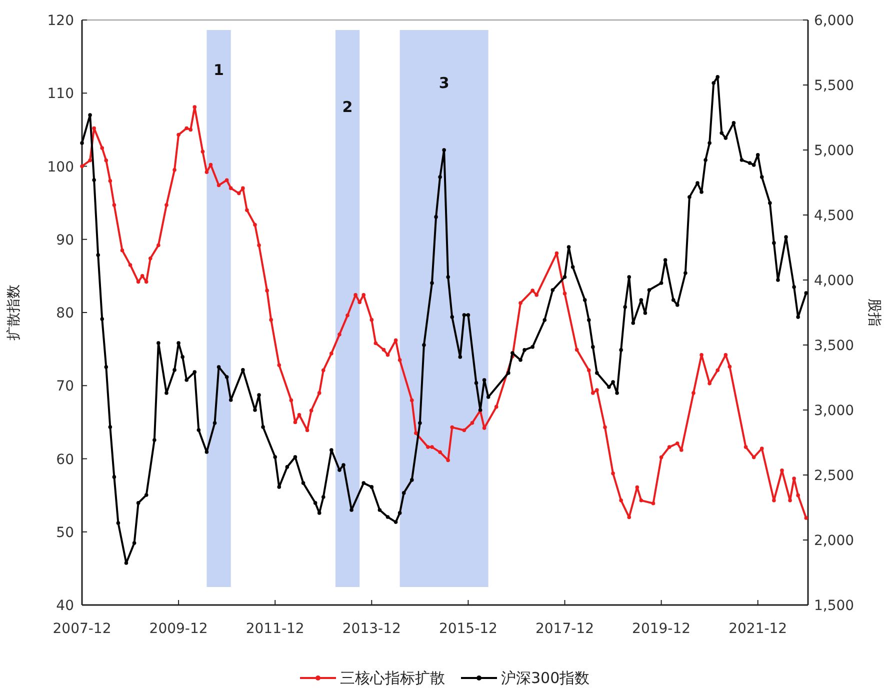 The image size is (894, 699). Describe the element at coordinates (834, 281) in the screenshot. I see `y2-tick-label: 4,000` at that location.